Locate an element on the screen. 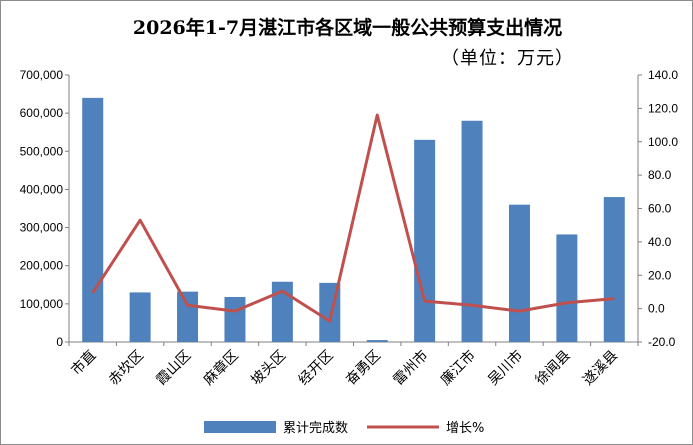 Image resolution: width=693 pixels, height=445 pixels. category-label: 赤坎区 is located at coordinates (126, 368).